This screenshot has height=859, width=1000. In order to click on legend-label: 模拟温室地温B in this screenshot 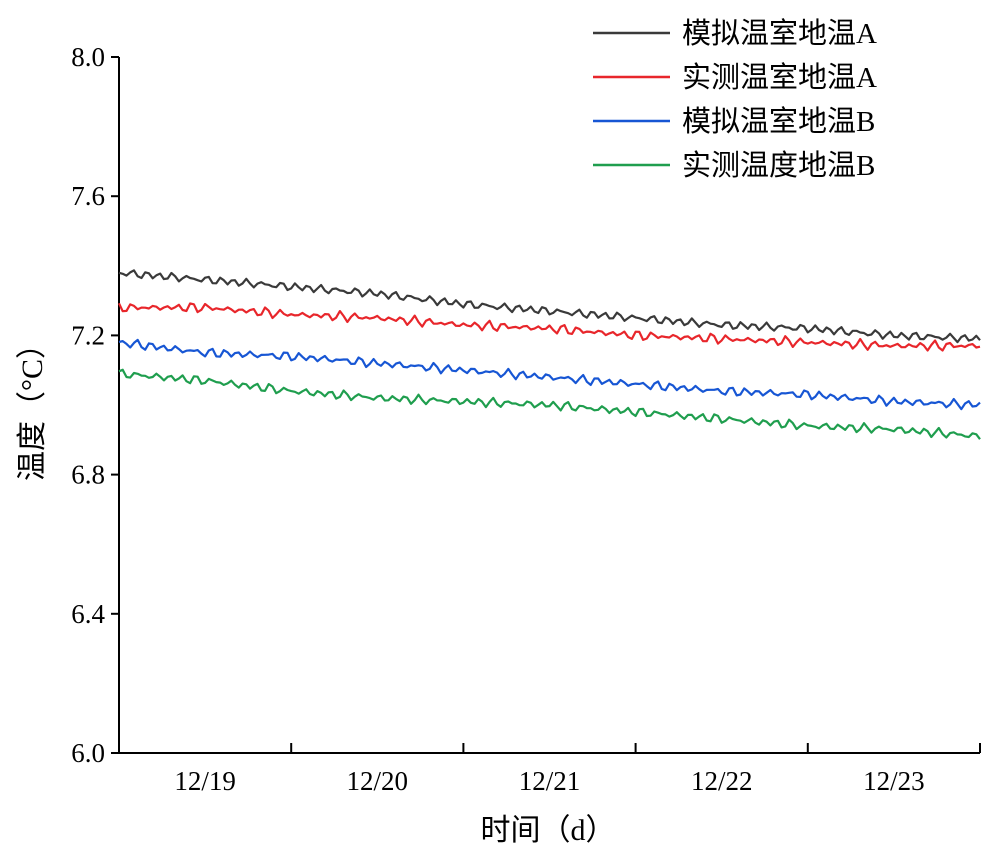, I will do `click(778, 121)`.